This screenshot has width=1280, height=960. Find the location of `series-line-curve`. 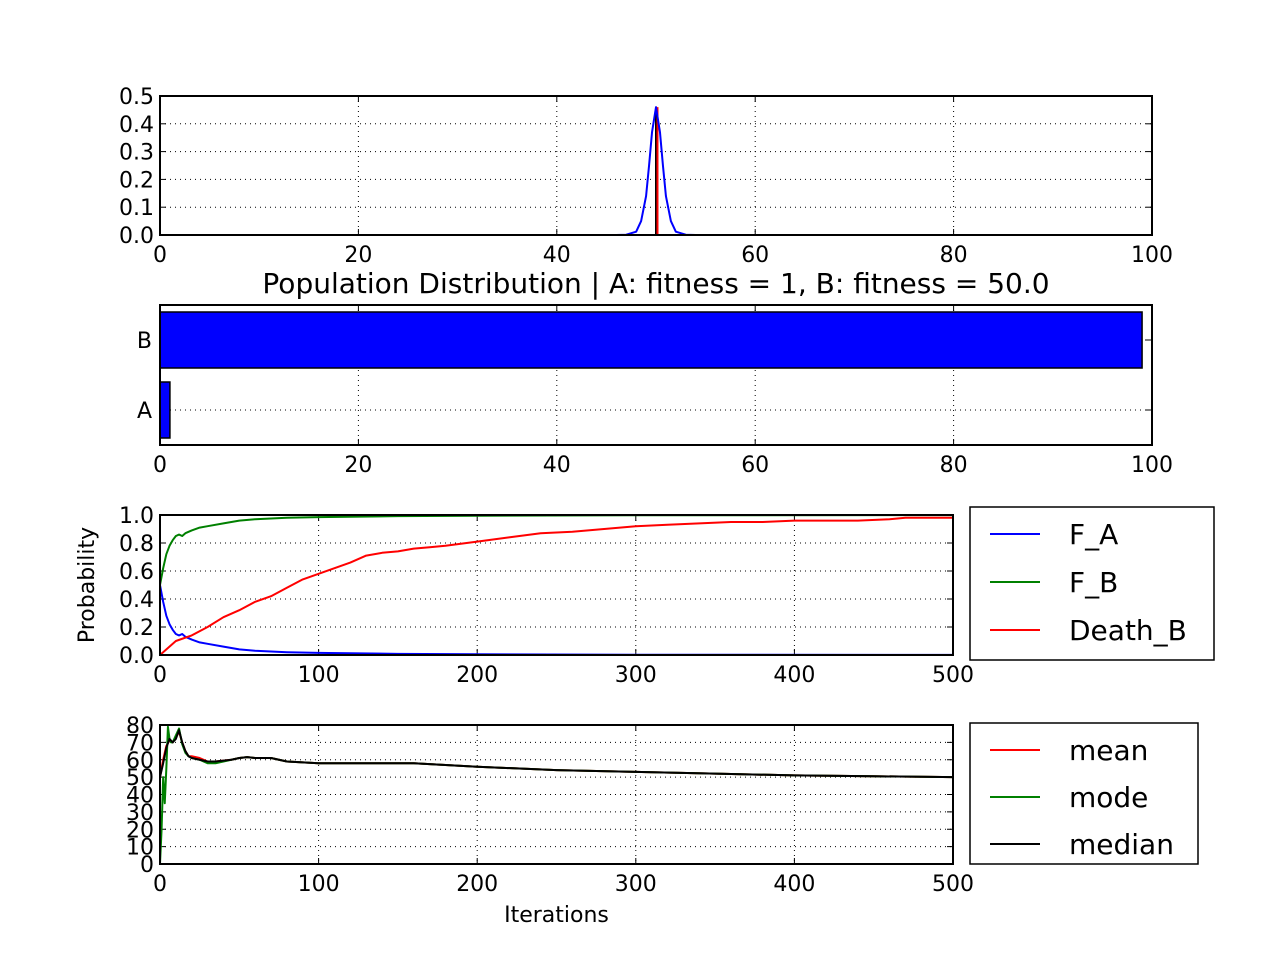

series-line-curve is located at coordinates (656, 171).